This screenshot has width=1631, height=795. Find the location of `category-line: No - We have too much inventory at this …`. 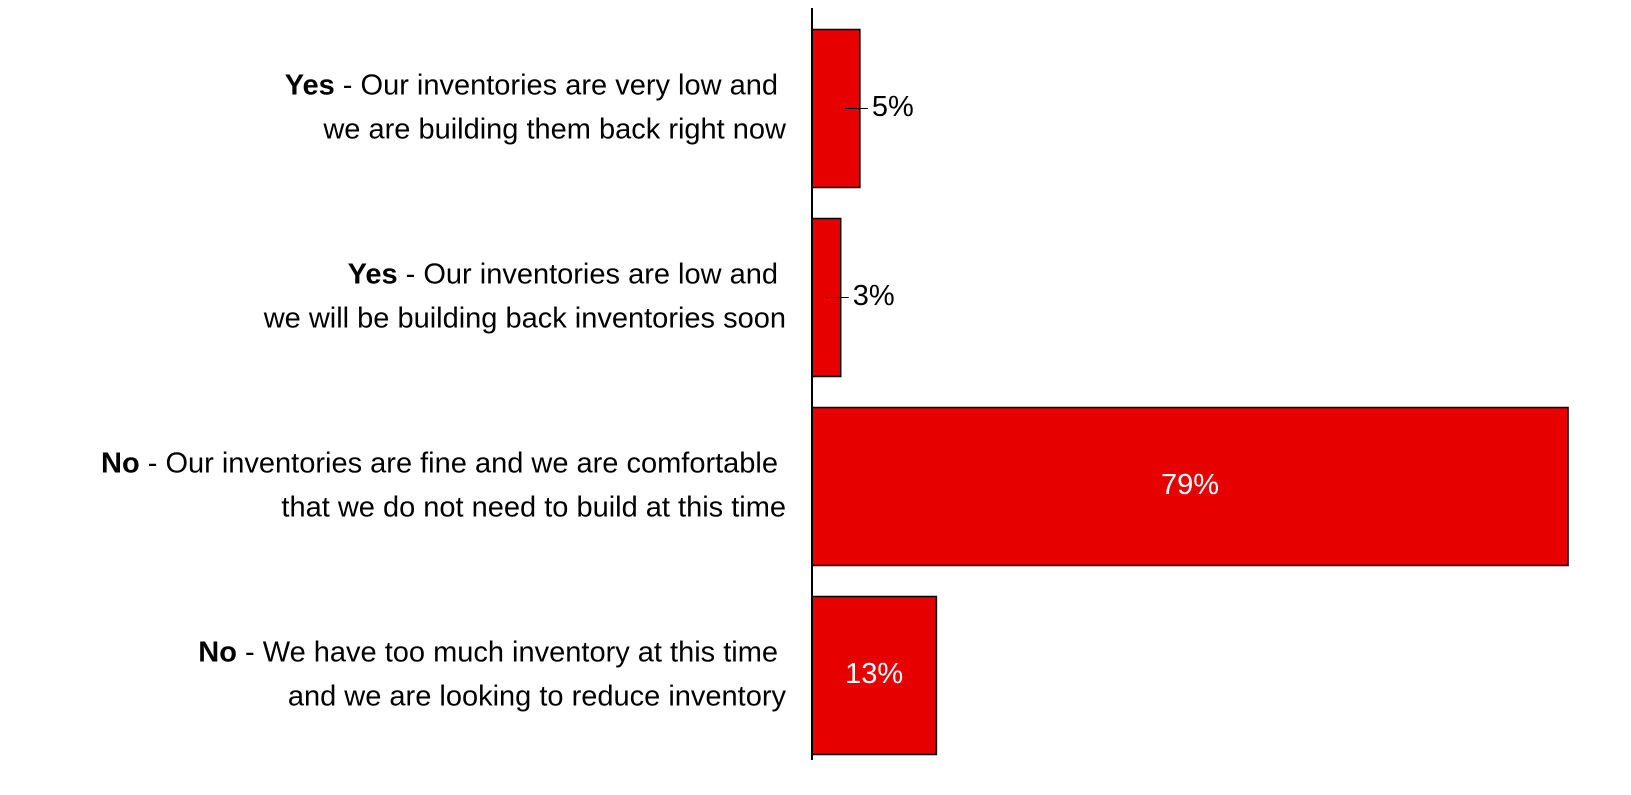

category-line: No - We have too much inventory at this … is located at coordinates (488, 652).